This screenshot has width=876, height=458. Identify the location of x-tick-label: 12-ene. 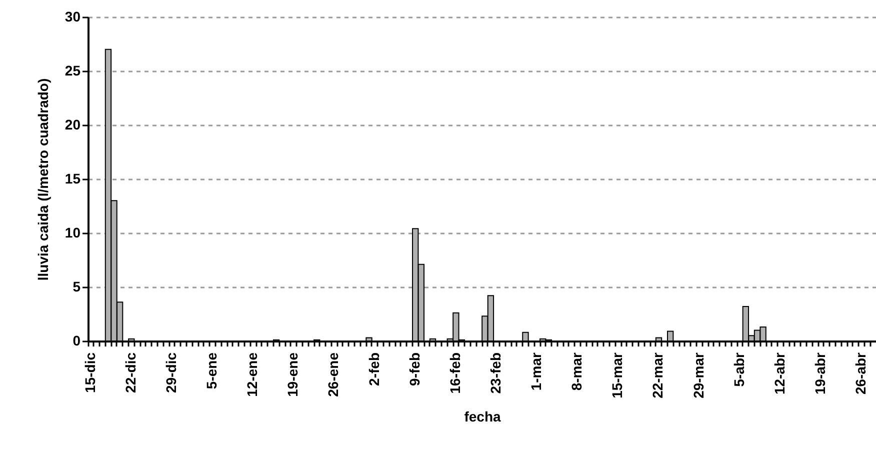
(252, 374).